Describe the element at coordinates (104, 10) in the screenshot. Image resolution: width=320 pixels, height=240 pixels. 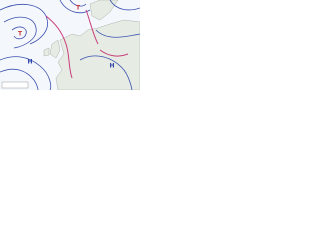
I see `scandinavia` at that location.